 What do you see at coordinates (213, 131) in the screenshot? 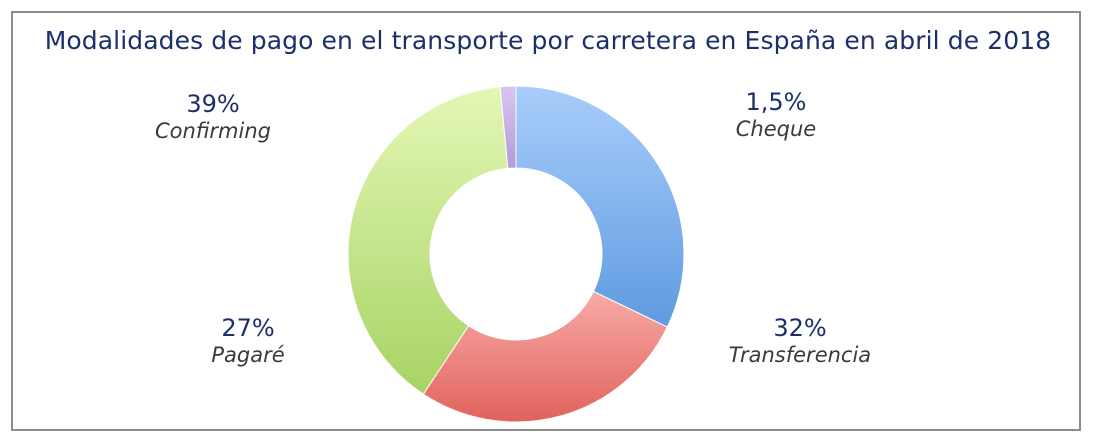
I see `slice-name-confirming: Confirming` at bounding box center [213, 131].